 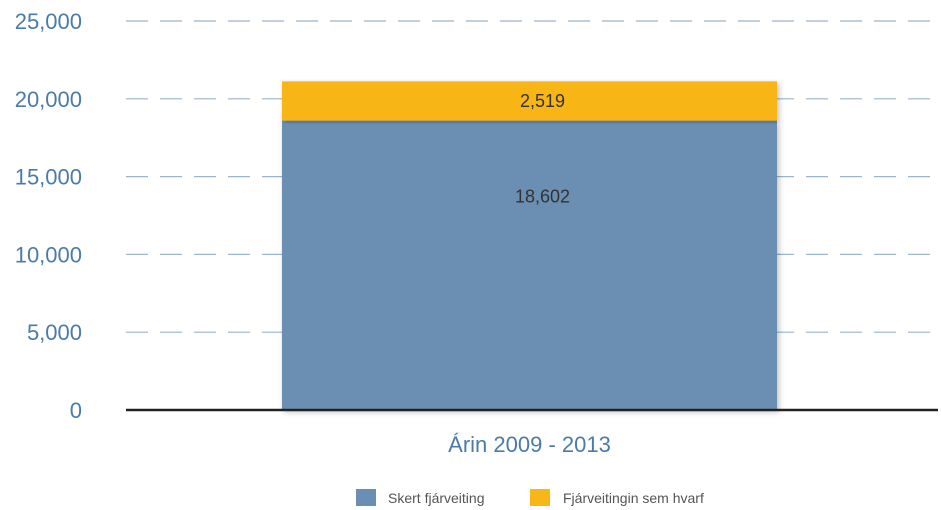 I want to click on y-tick-label: 5,000, so click(x=54, y=332).